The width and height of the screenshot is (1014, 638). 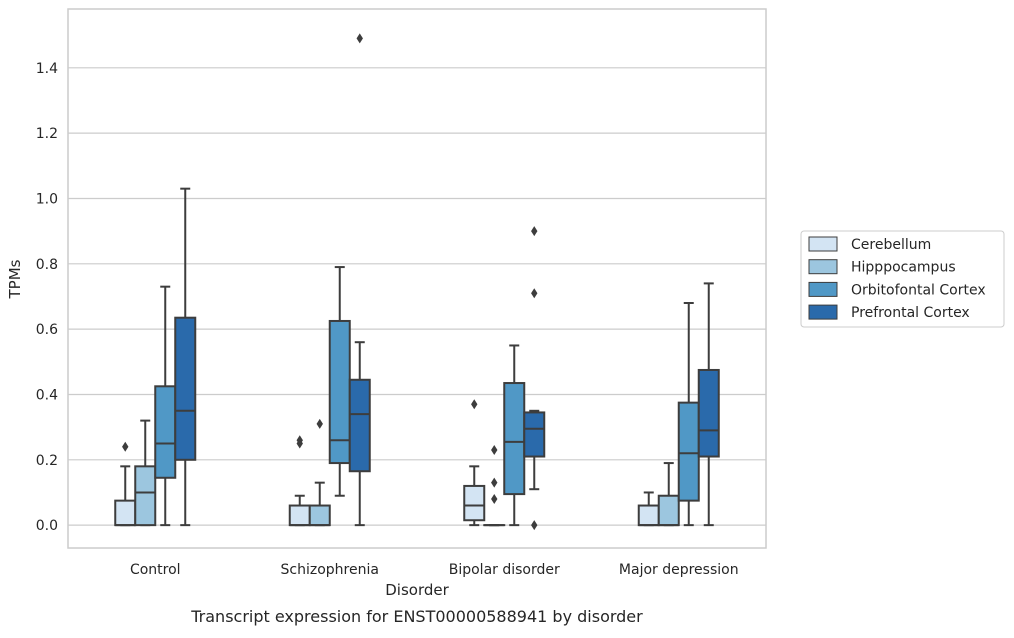 I want to click on x-tick-label: Bipolar disorder, so click(x=504, y=570).